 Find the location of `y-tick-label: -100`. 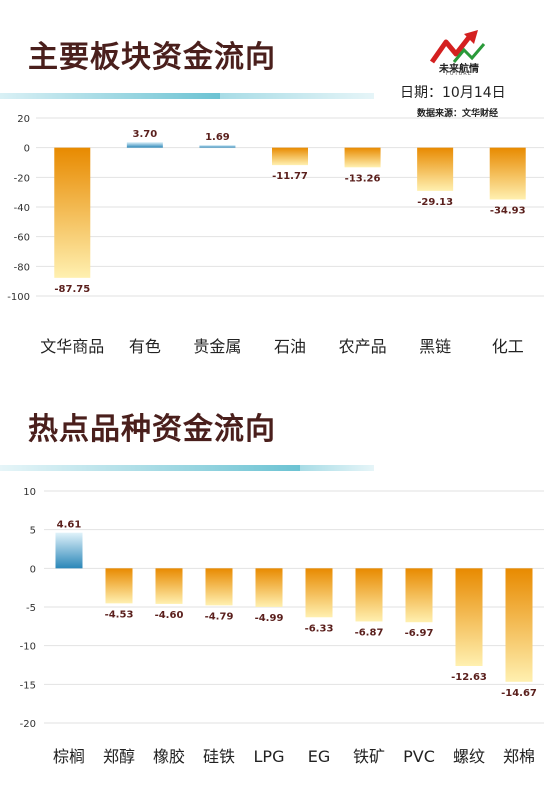

y-tick-label: -100 is located at coordinates (18, 297).